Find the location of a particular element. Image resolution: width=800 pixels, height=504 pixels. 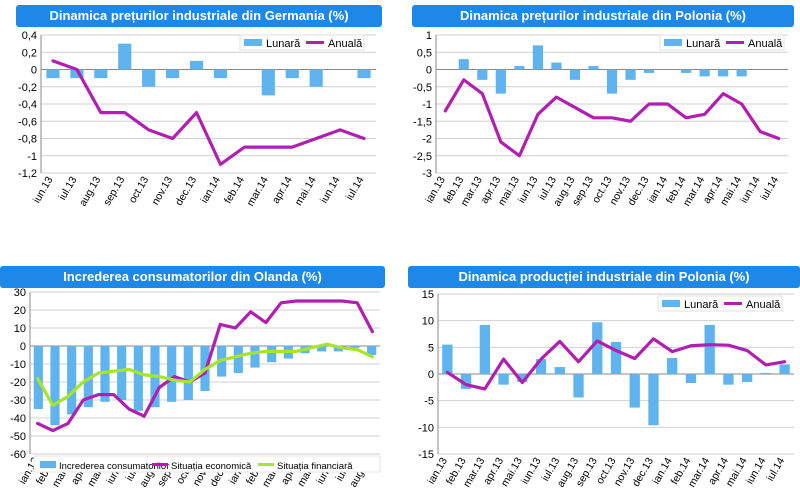

x-tick-label: oct.13 is located at coordinates (139, 189).